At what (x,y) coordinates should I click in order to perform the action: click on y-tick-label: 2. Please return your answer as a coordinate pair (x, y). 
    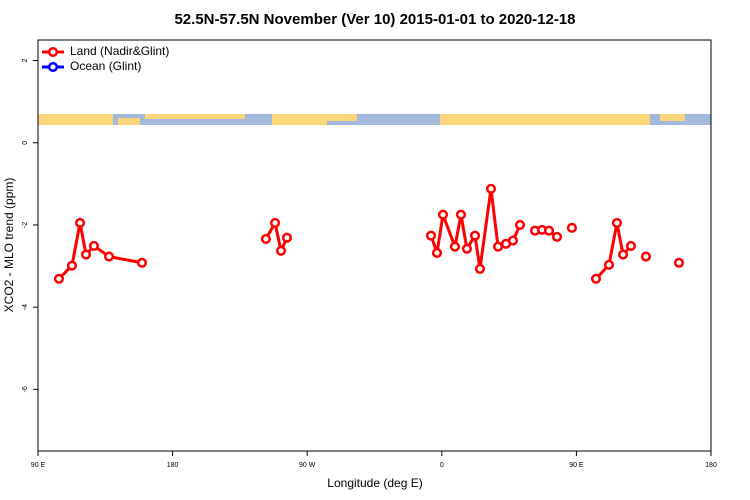
    Looking at the image, I should click on (25, 61).